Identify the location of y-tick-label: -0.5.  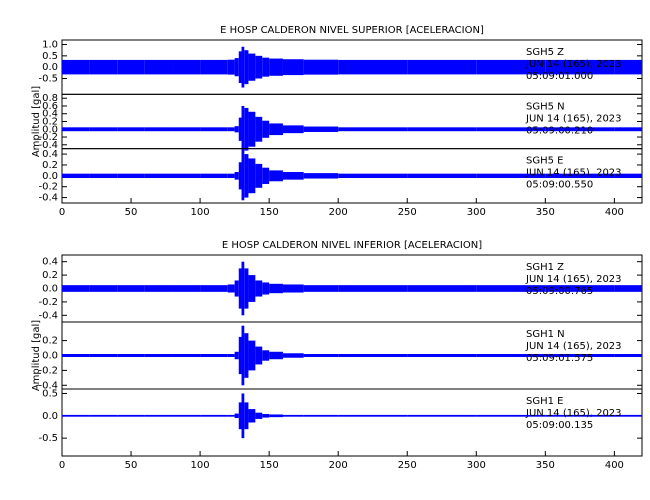
(48, 78).